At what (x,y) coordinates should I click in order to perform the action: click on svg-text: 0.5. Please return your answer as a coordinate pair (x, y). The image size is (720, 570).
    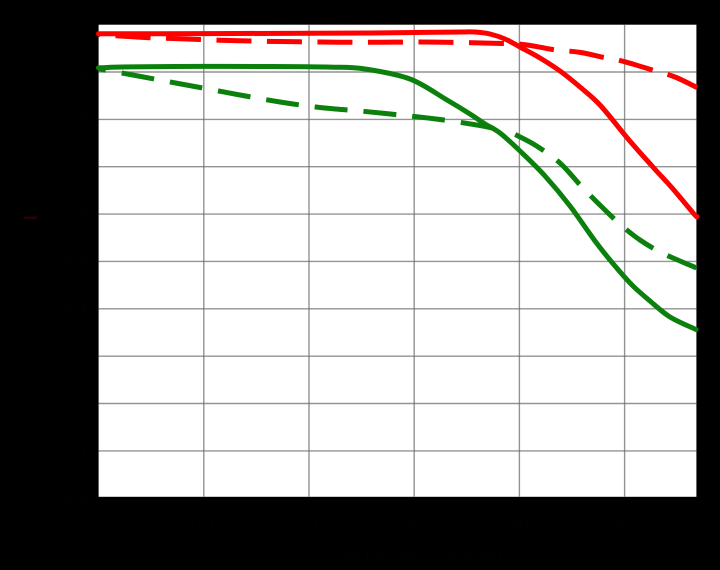
    Looking at the image, I should click on (76, 262).